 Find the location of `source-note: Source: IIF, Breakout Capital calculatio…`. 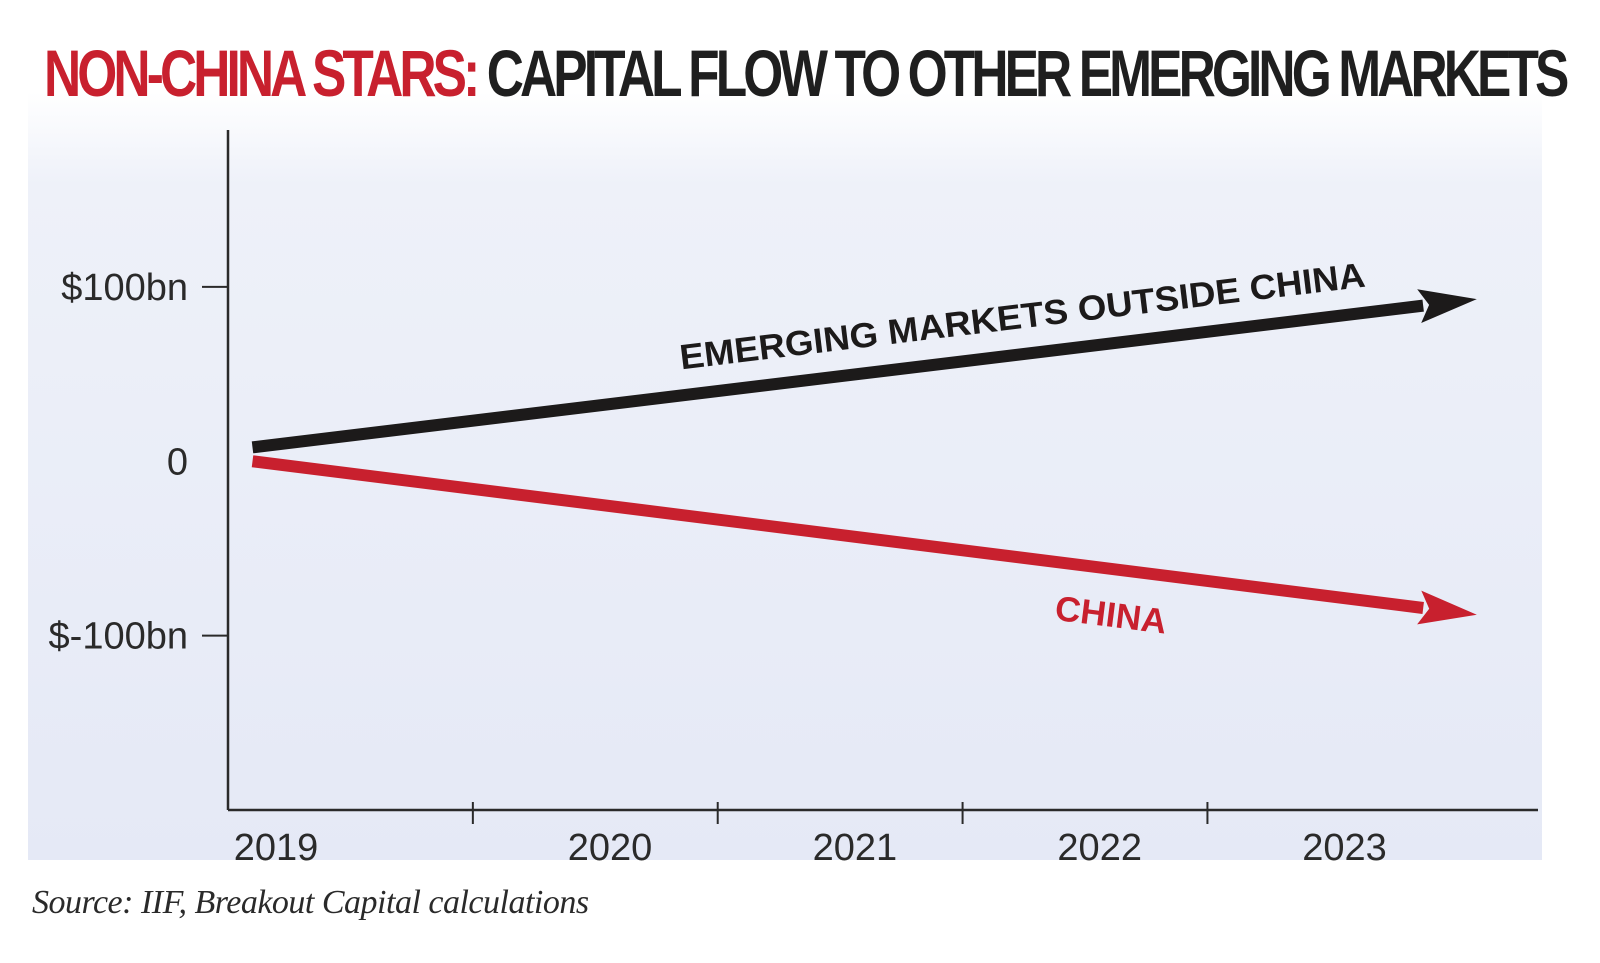

source-note: Source: IIF, Breakout Capital calculatio… is located at coordinates (310, 902).